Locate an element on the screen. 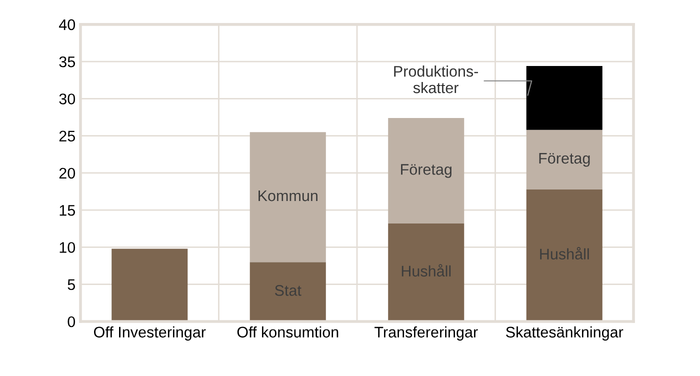 This screenshot has height=376, width=700. y-tick-label: 40 is located at coordinates (67, 24).